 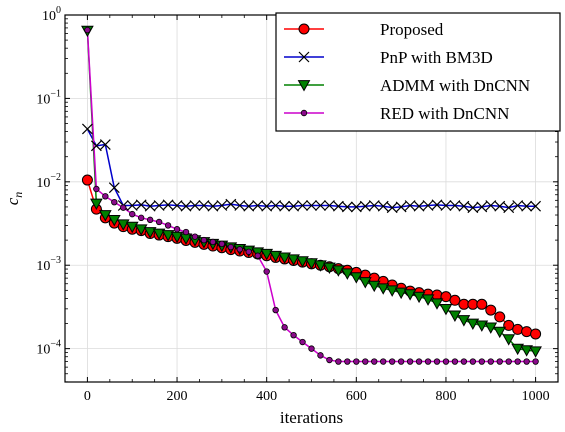 What do you see at coordinates (455, 85) in the screenshot?
I see `legend-label-admm-with-dncnn: ADMM with DnCNN` at bounding box center [455, 85].